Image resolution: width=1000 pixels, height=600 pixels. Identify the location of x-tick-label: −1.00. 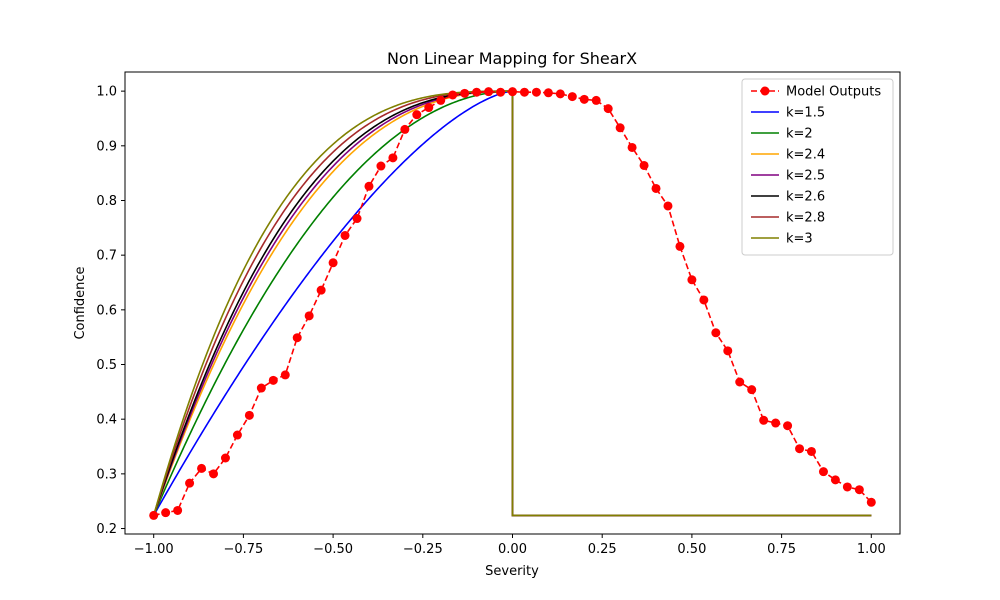
(154, 549).